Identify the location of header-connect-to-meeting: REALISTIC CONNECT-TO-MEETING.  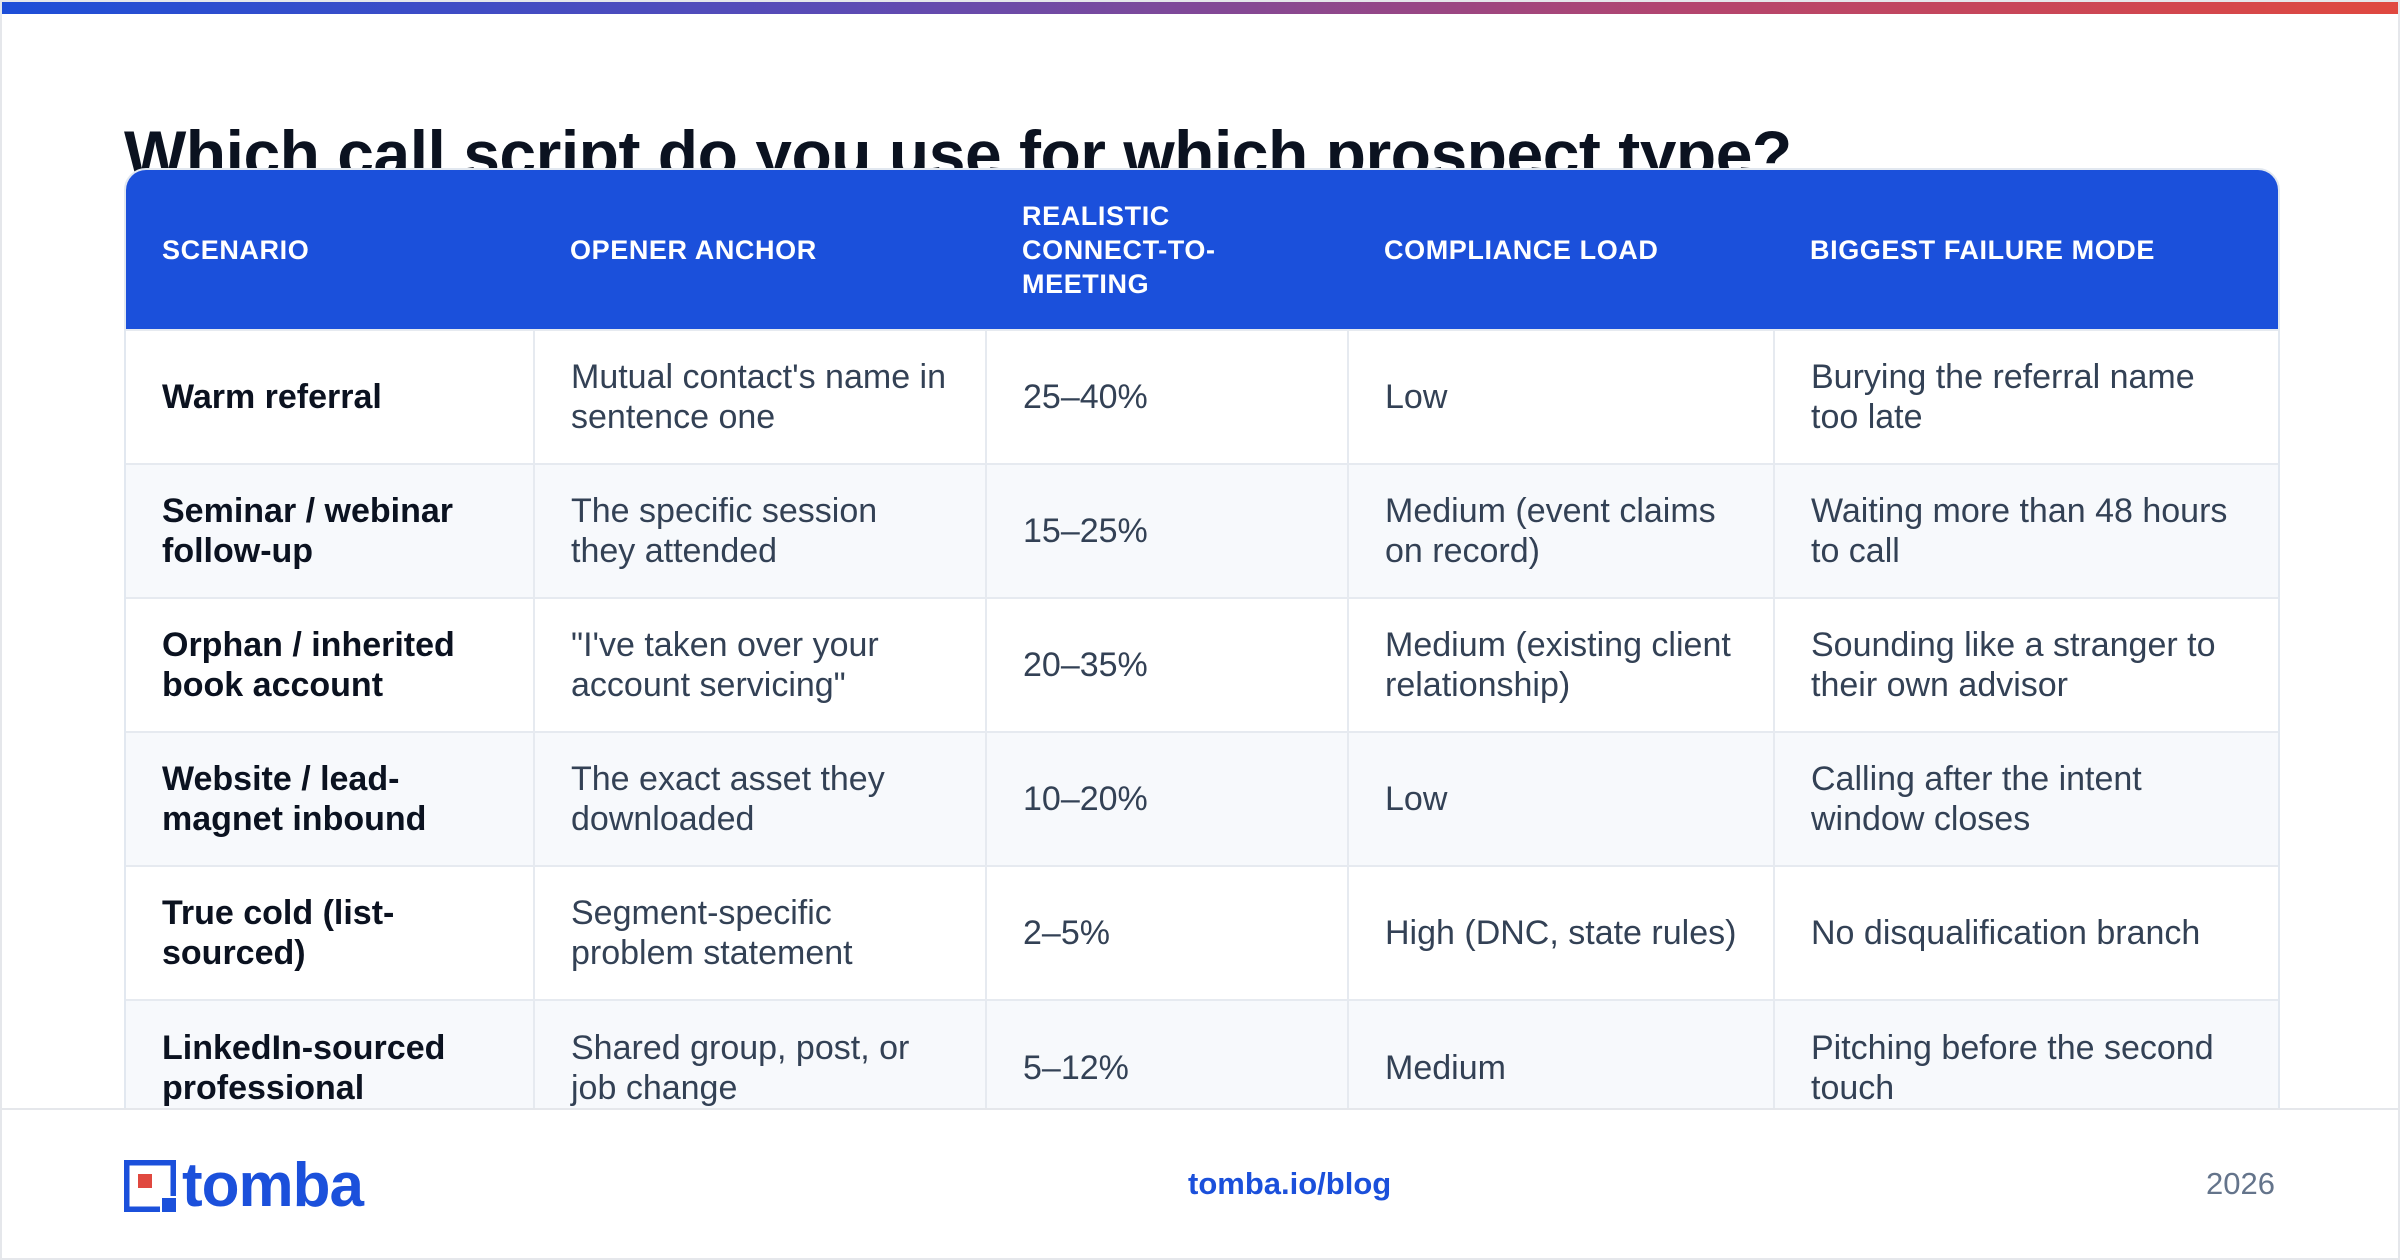
(1119, 249).